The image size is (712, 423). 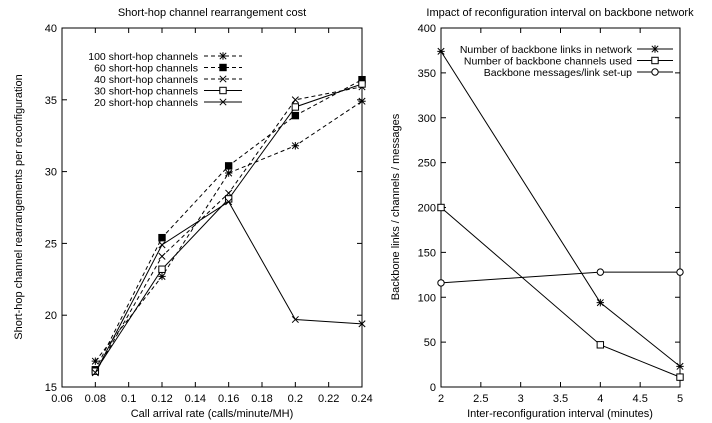 I want to click on chart-left-xlabel: Call arrival rate (calls/minute/MH), so click(x=212, y=414).